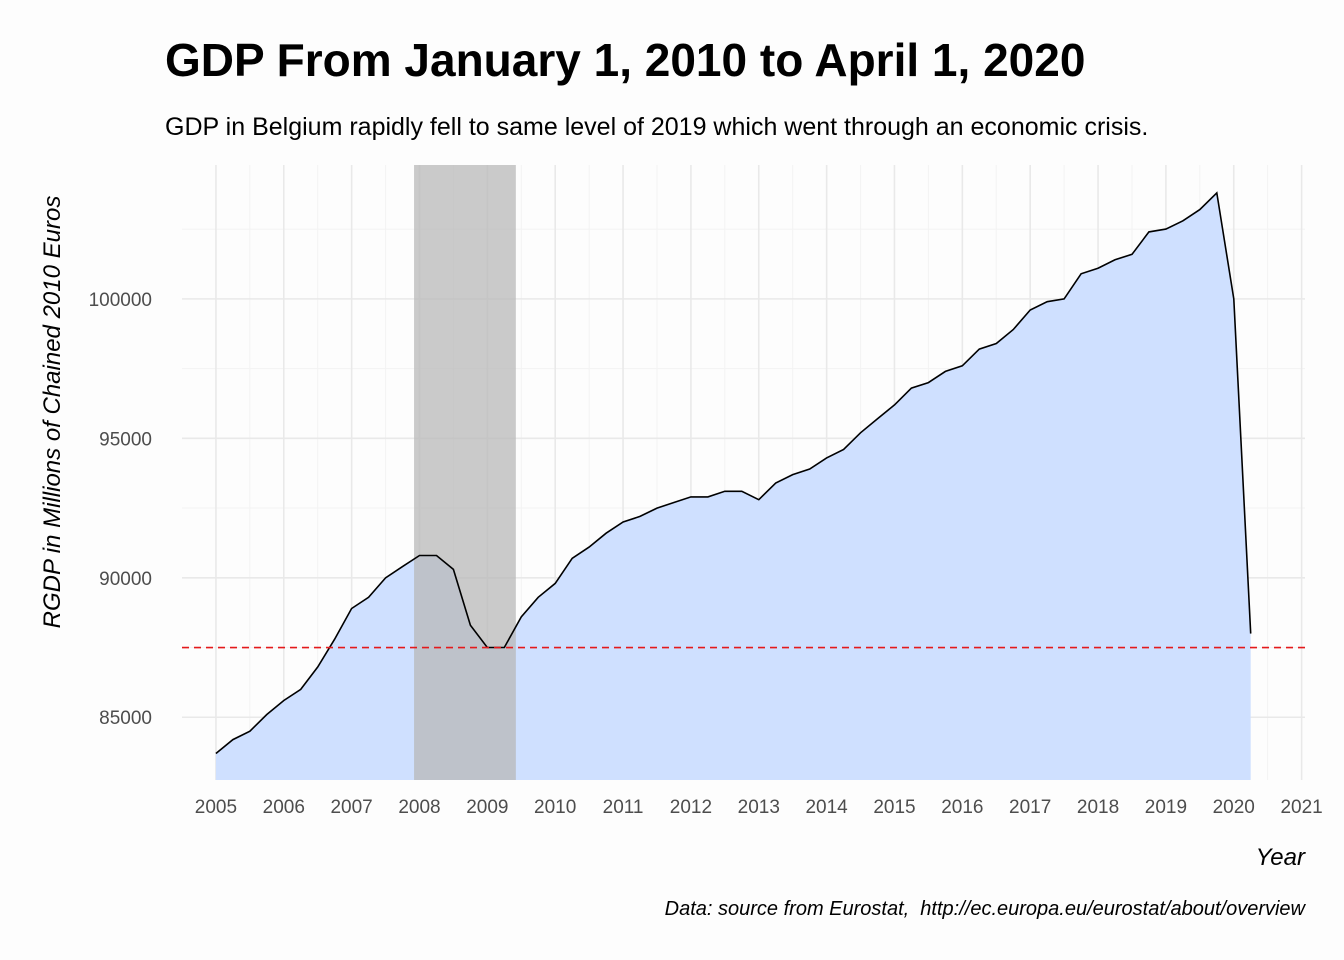 This screenshot has width=1344, height=960. I want to click on x-axis-title: Year, so click(1281, 857).